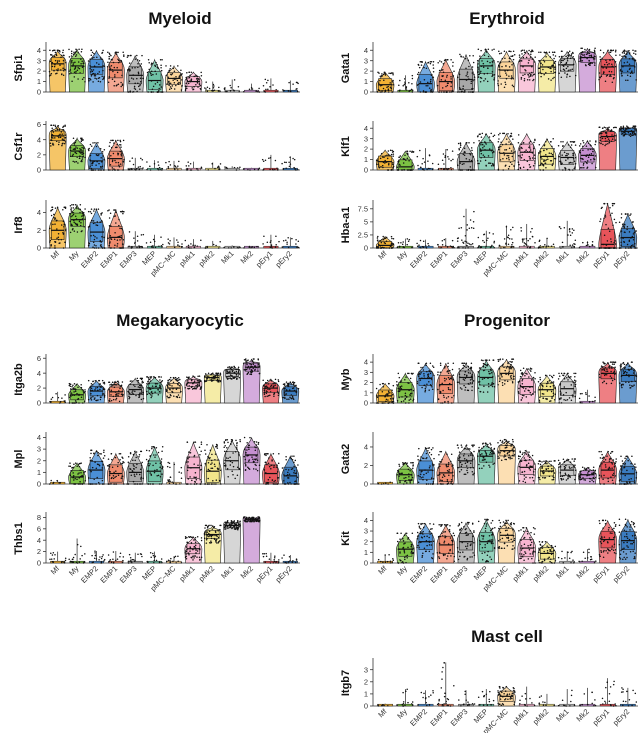 Image resolution: width=643 pixels, height=733 pixels. What do you see at coordinates (206, 573) in the screenshot?
I see `x-category-label: pMk2` at bounding box center [206, 573].